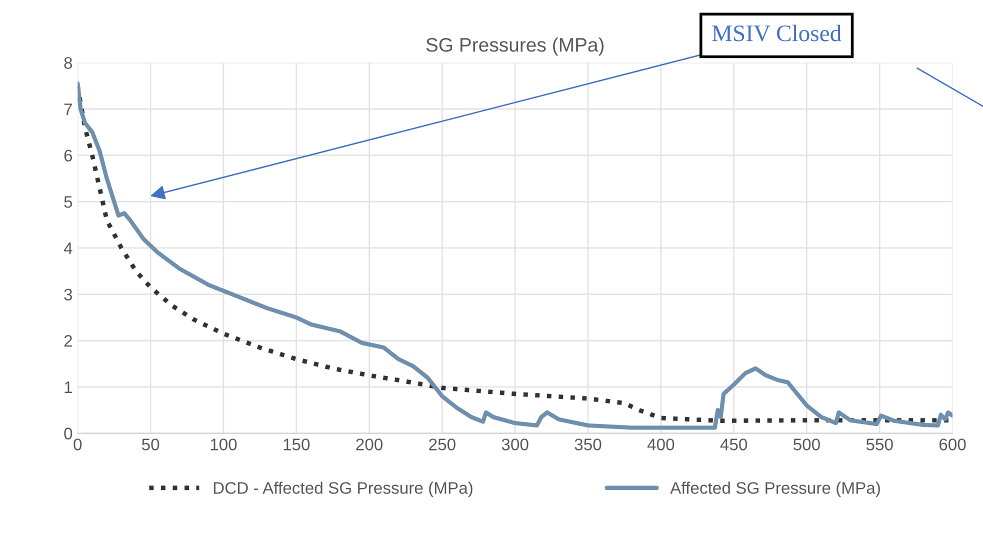 Image resolution: width=983 pixels, height=545 pixels. What do you see at coordinates (68, 110) in the screenshot?
I see `y-tick-label: 7` at bounding box center [68, 110].